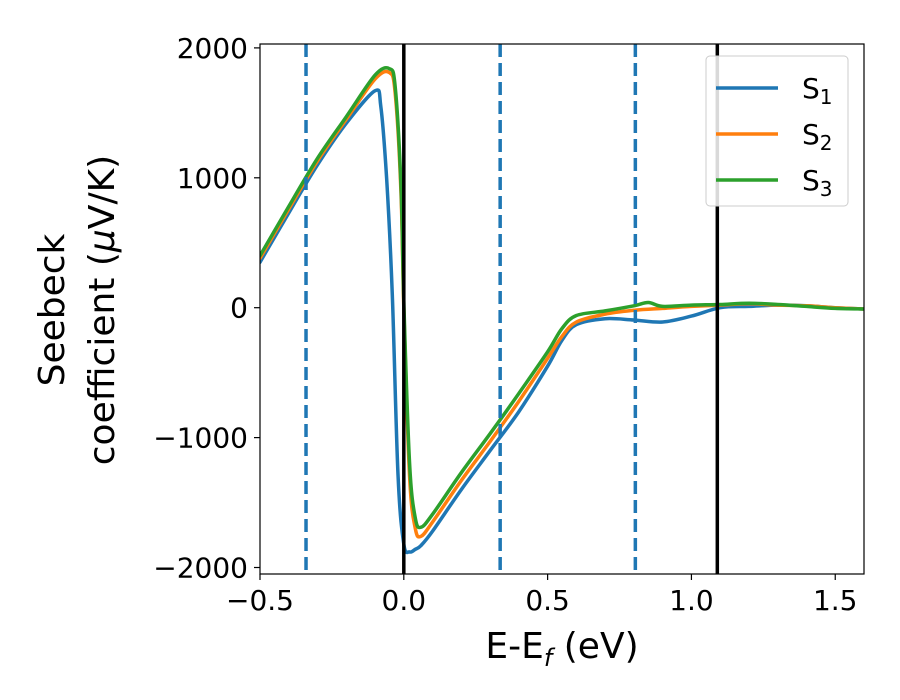 This screenshot has width=900, height=700. Describe the element at coordinates (595, 646) in the screenshot. I see `x-axis-title-unit: (eV)` at that location.